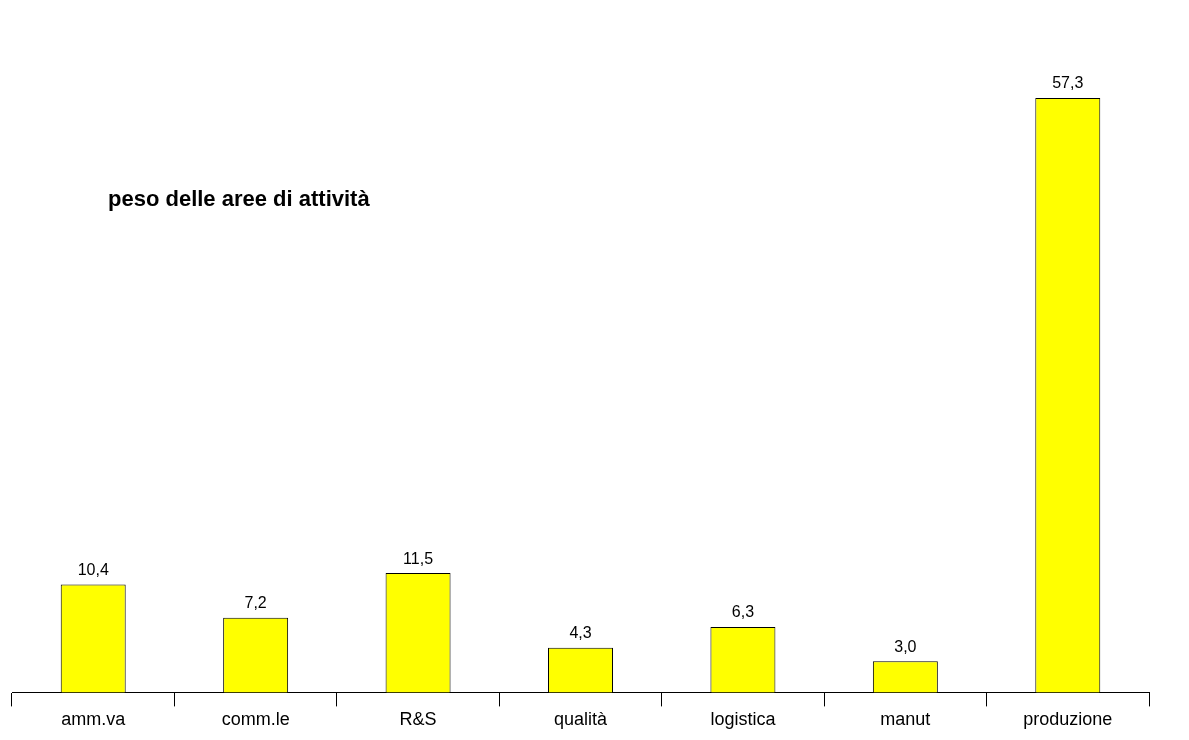 This screenshot has height=740, width=1189. What do you see at coordinates (905, 719) in the screenshot?
I see `x-tick-label: manut` at bounding box center [905, 719].